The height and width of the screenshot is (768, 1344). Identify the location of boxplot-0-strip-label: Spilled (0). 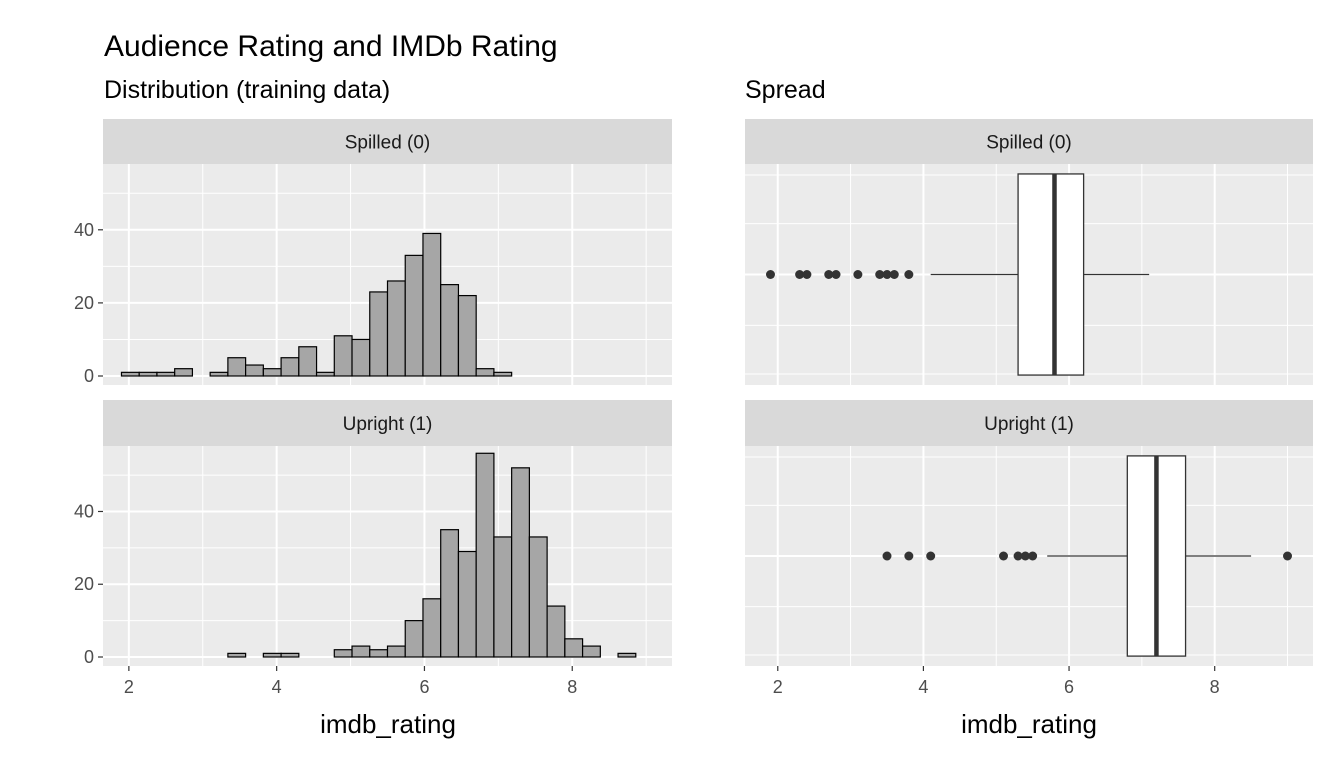
(1029, 143).